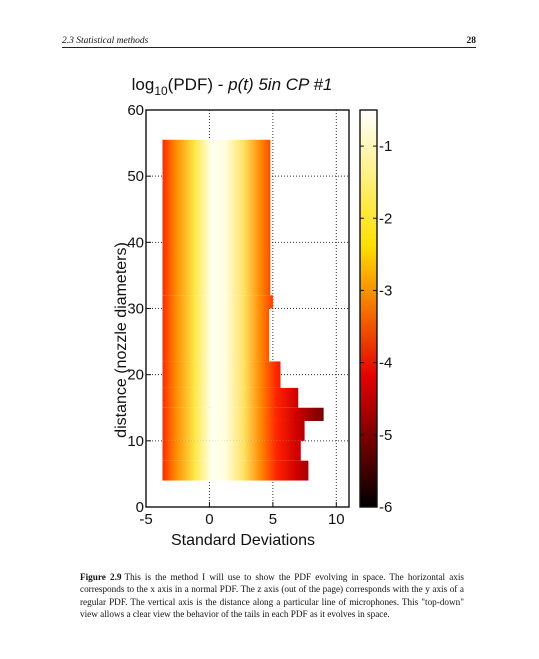 This screenshot has height=659, width=539. I want to click on colorbar: -1 -2 -3 -4 -5 -6, so click(375, 312).